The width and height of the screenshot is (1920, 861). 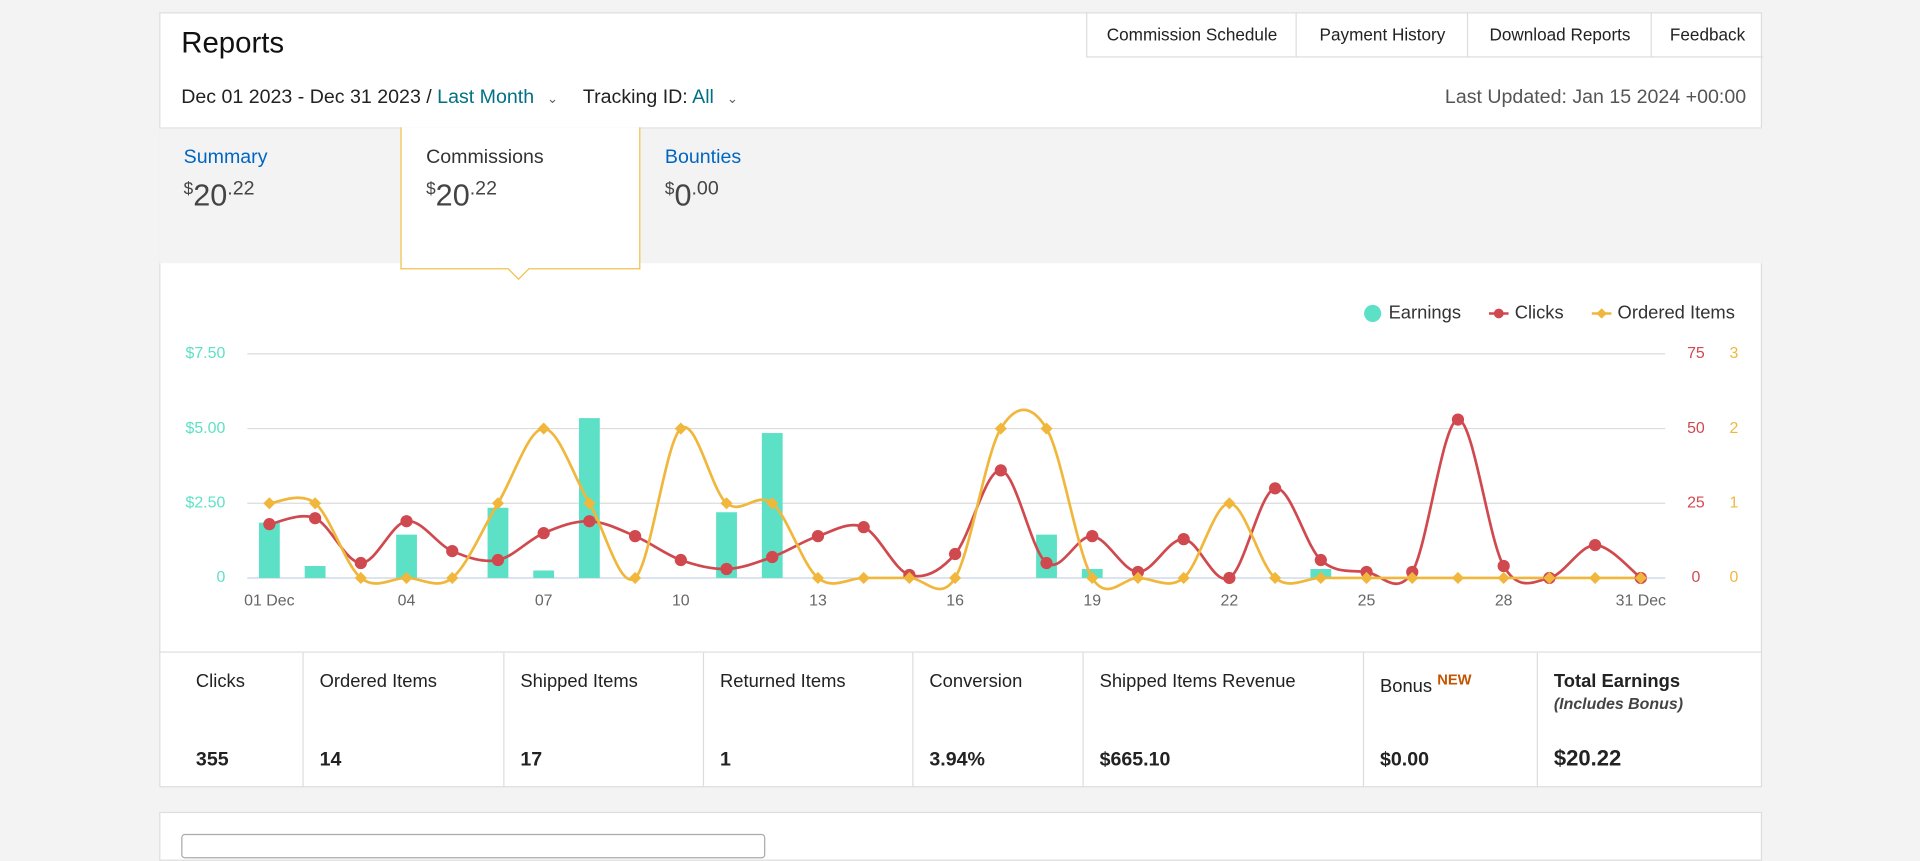 What do you see at coordinates (1559, 35) in the screenshot?
I see `nav-button: Download Reports` at bounding box center [1559, 35].